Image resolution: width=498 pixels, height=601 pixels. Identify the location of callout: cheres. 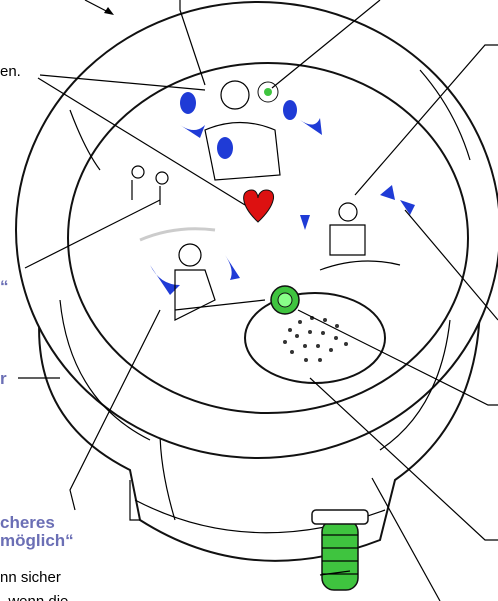
(27, 522).